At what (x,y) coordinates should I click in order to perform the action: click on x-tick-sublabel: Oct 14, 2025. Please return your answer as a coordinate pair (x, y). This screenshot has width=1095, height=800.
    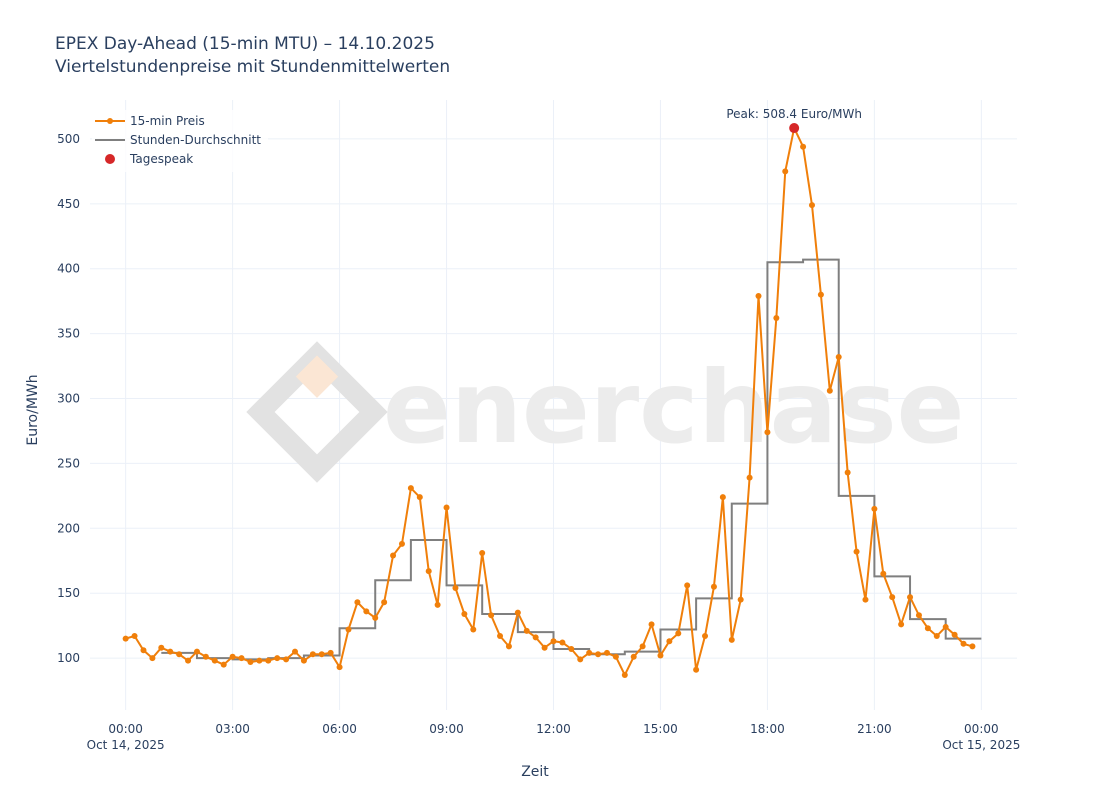
    Looking at the image, I should click on (126, 745).